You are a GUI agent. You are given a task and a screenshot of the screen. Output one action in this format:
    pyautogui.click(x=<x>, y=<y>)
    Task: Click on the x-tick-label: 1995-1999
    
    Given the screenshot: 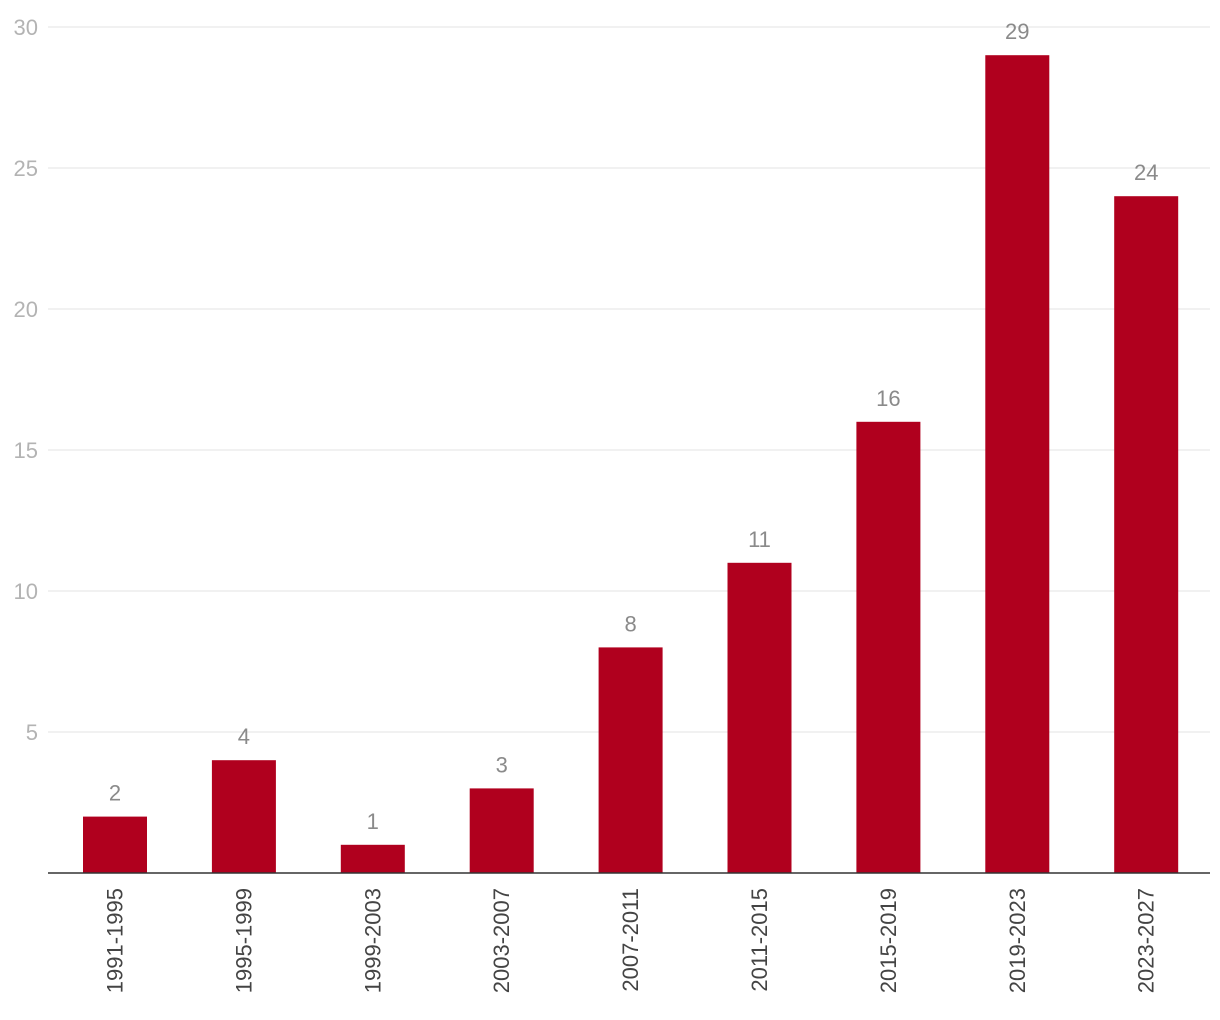 What is the action you would take?
    pyautogui.click(x=243, y=940)
    